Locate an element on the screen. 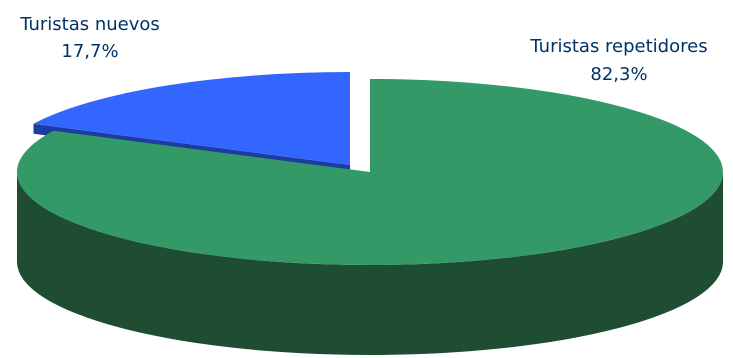 Image resolution: width=733 pixels, height=358 pixels. slice-nuevos is located at coordinates (191, 118).